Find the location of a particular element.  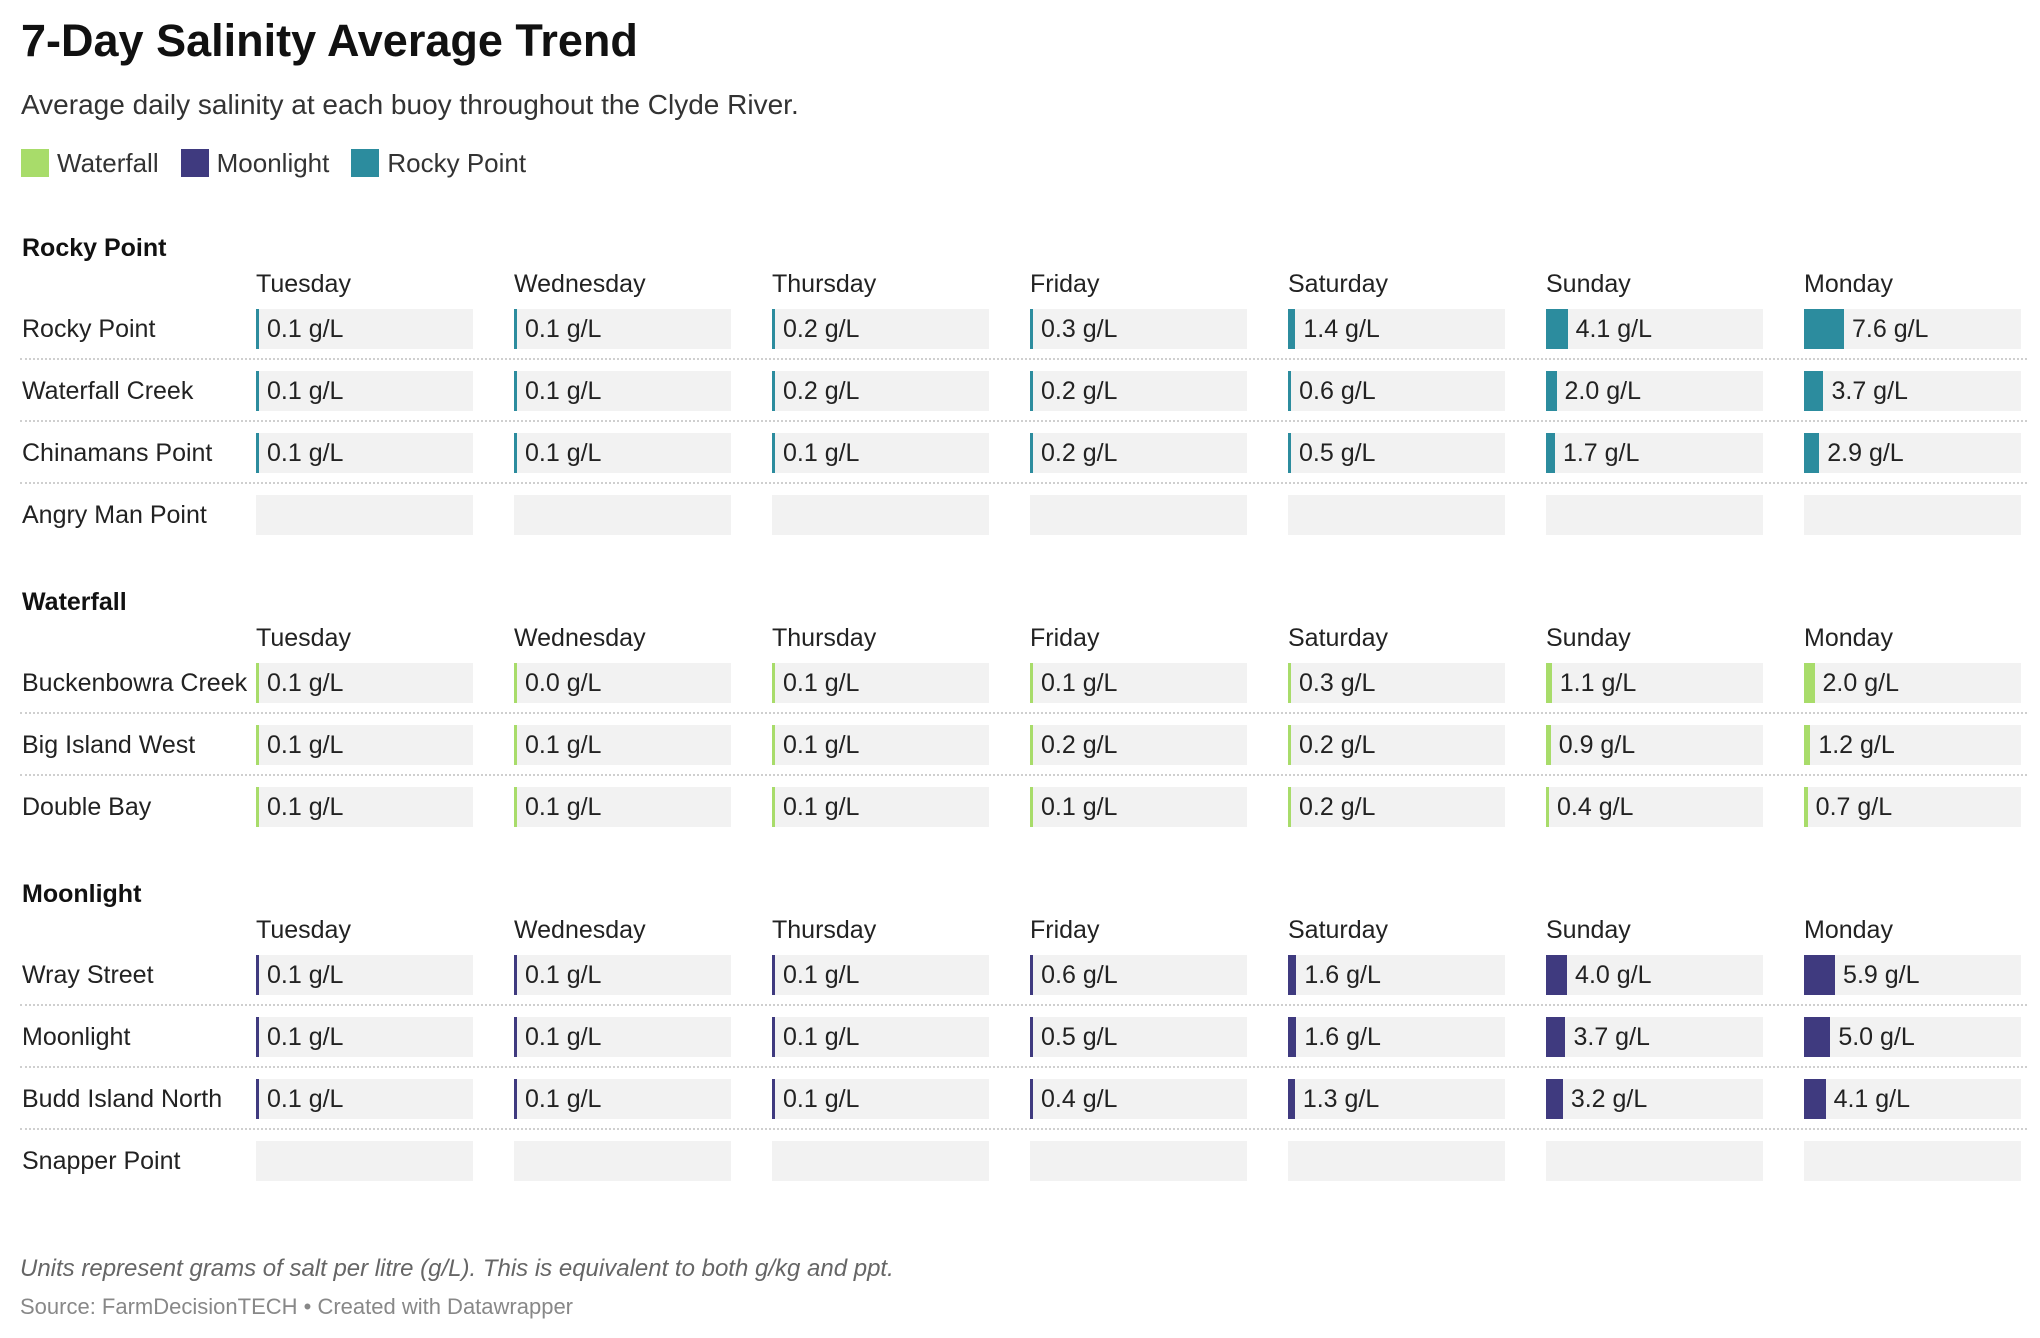

salinity-cell: 0.4 g/L is located at coordinates (1654, 807).